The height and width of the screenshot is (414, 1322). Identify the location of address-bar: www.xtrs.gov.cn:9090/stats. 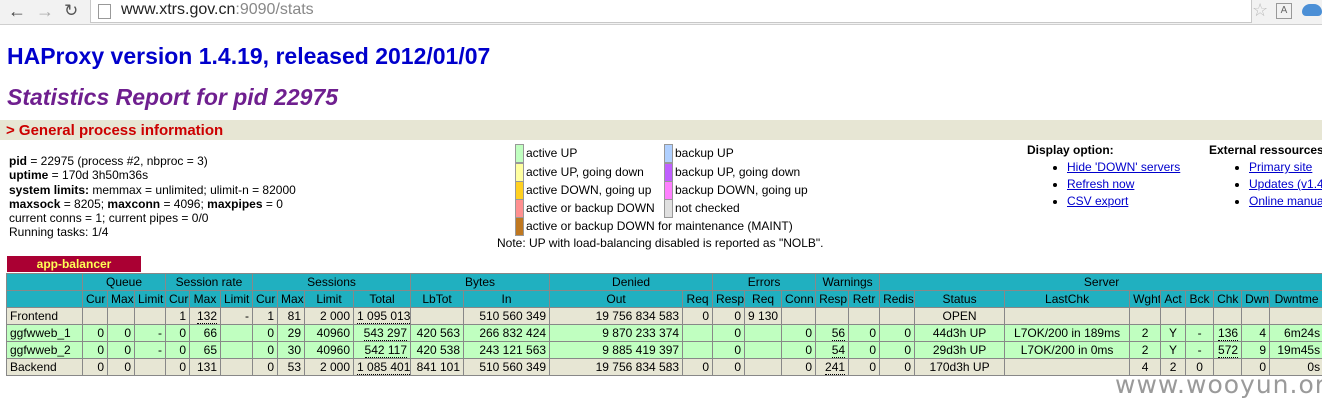
(671, 11).